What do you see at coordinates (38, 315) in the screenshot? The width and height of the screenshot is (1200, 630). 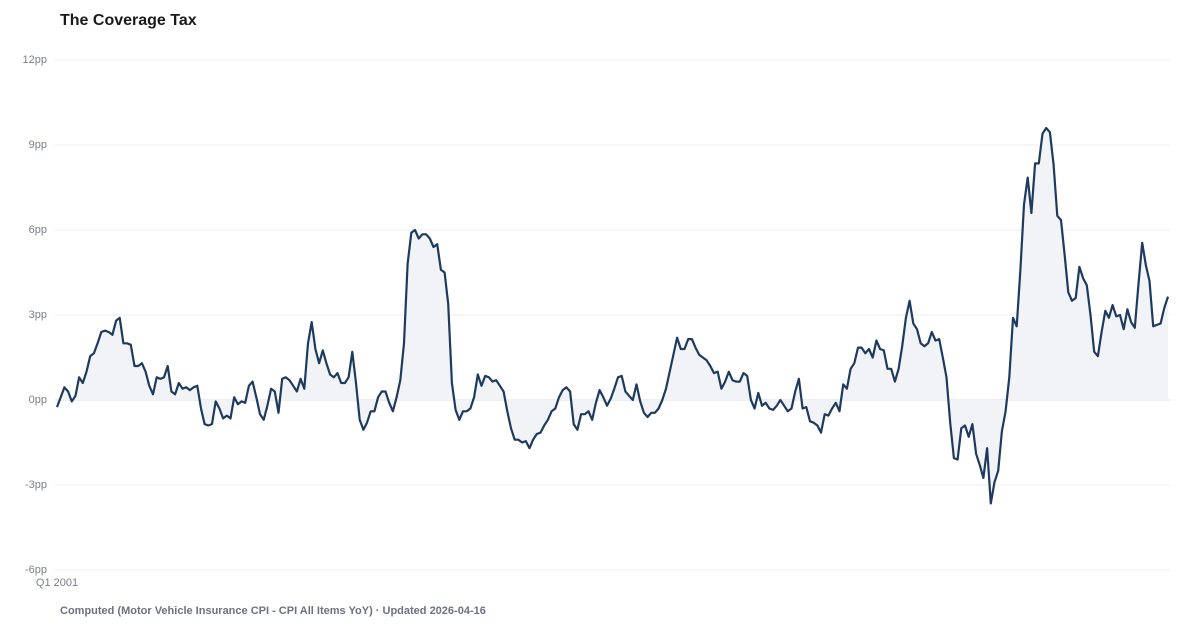 I see `y-tick-label: 3pp` at bounding box center [38, 315].